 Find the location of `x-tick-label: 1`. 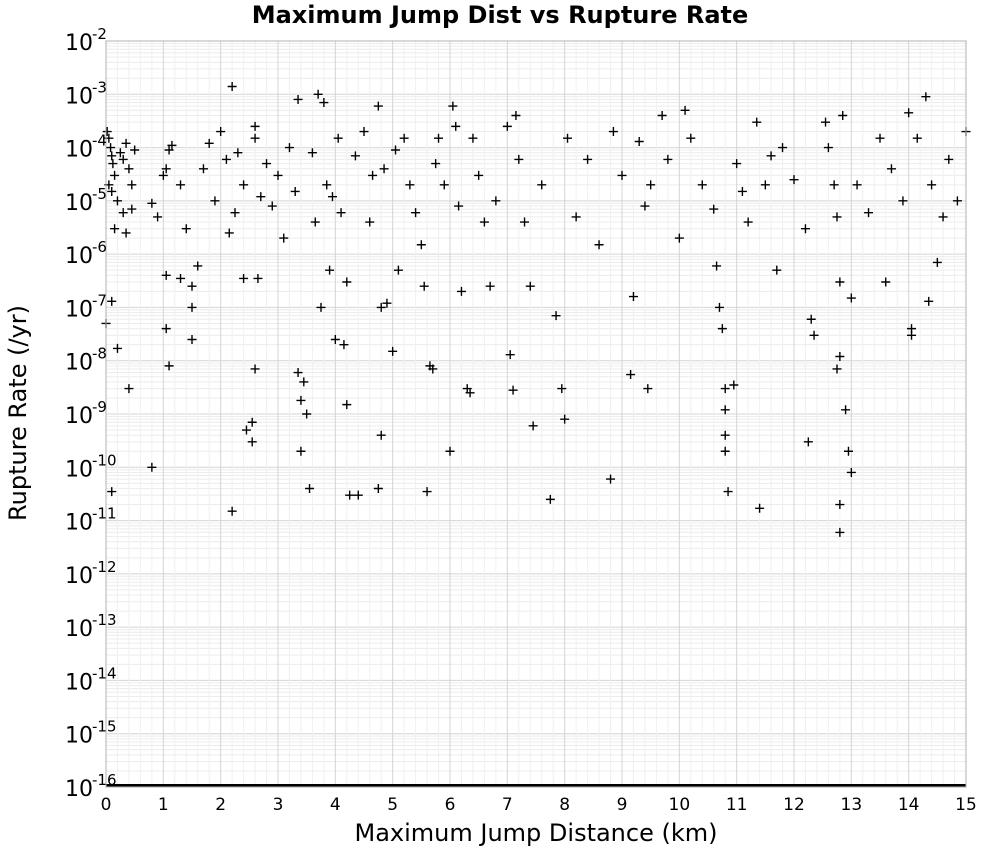

x-tick-label: 1 is located at coordinates (163, 805).